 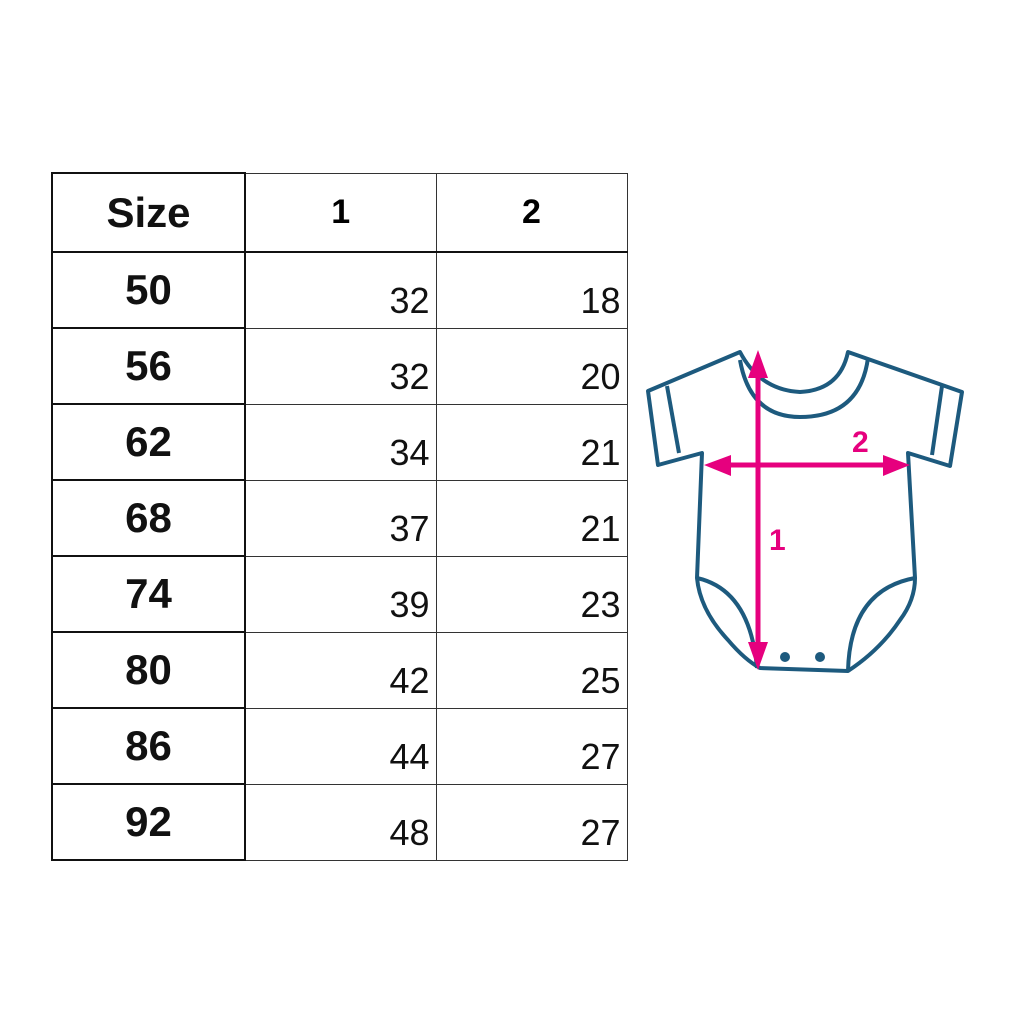 I want to click on size-cell: 68, so click(x=148, y=518).